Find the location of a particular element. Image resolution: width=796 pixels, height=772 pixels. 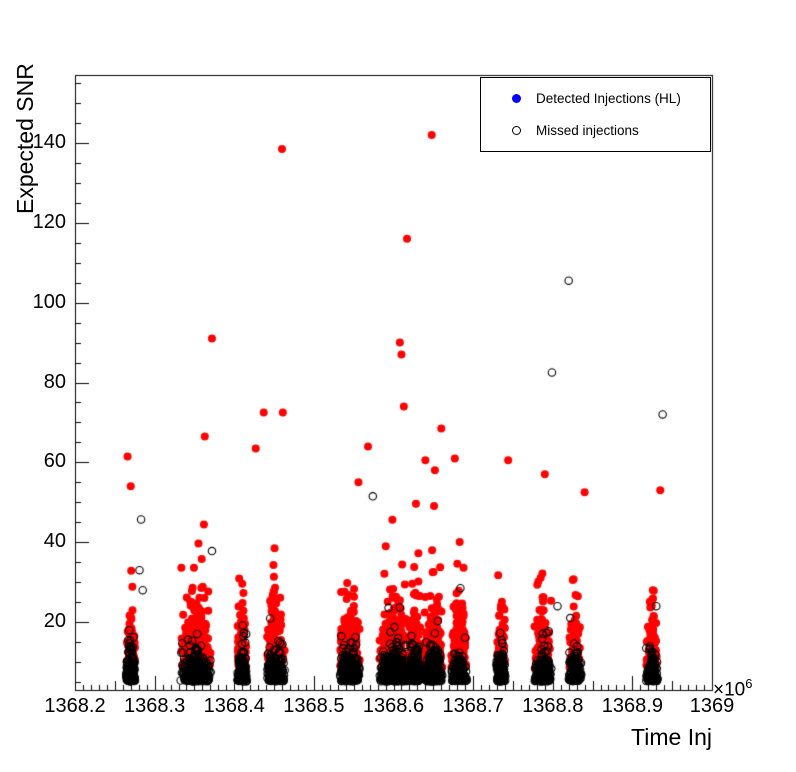

legend-entry-detected: Detected Injections (HL) is located at coordinates (595, 98).